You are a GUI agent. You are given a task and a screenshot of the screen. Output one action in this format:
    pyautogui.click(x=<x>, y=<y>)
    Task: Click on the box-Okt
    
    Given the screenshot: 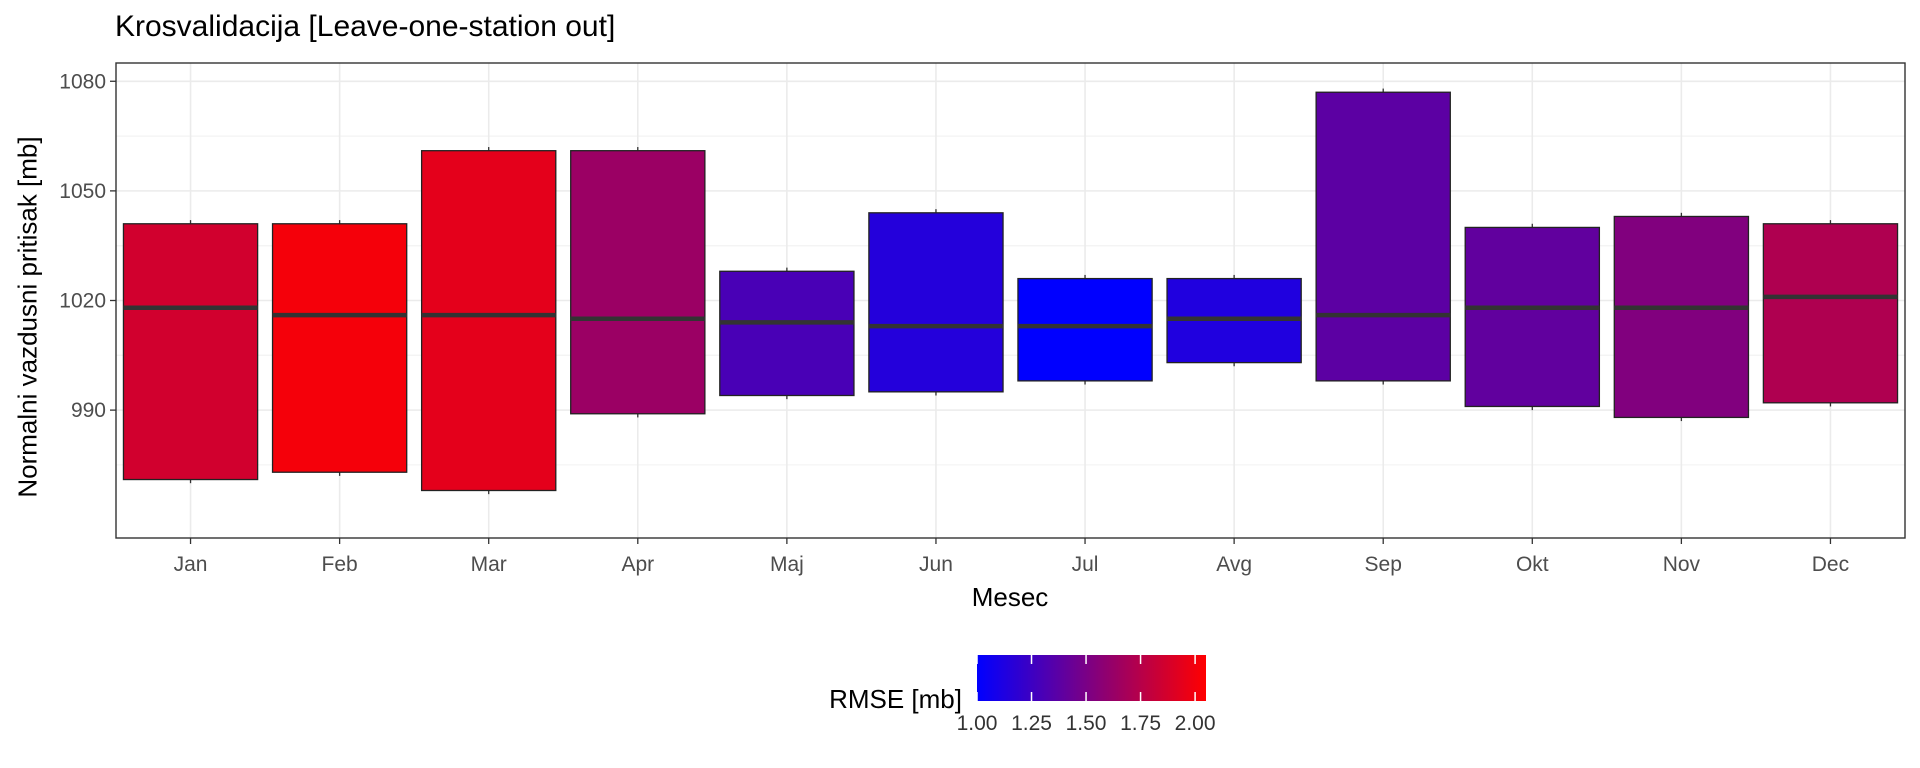 What is the action you would take?
    pyautogui.click(x=1532, y=317)
    